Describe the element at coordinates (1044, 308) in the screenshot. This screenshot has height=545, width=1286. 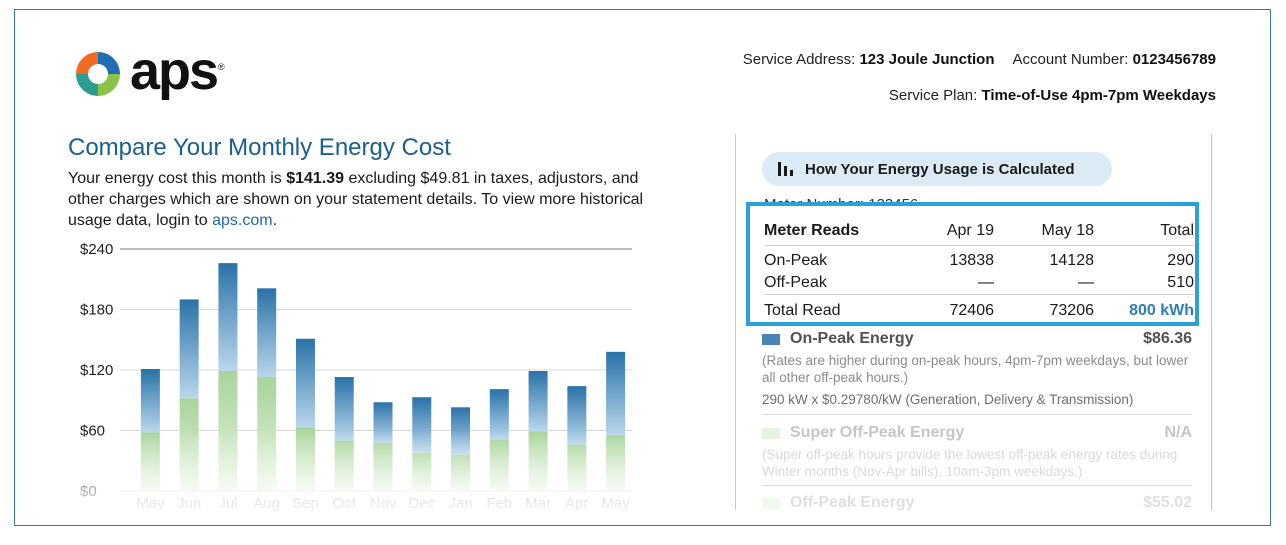
I see `cell-may: 73206` at that location.